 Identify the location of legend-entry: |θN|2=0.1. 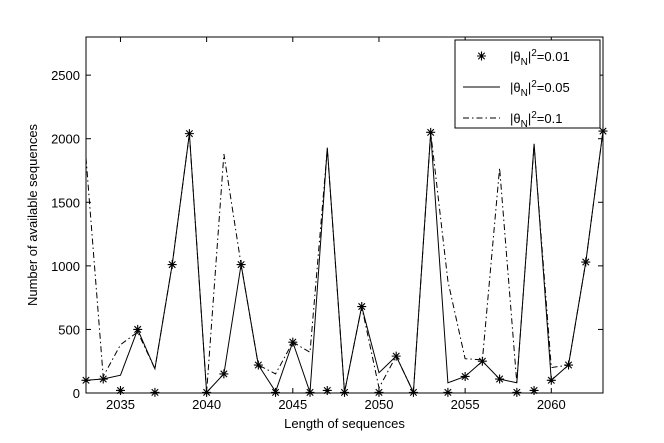
(512, 120).